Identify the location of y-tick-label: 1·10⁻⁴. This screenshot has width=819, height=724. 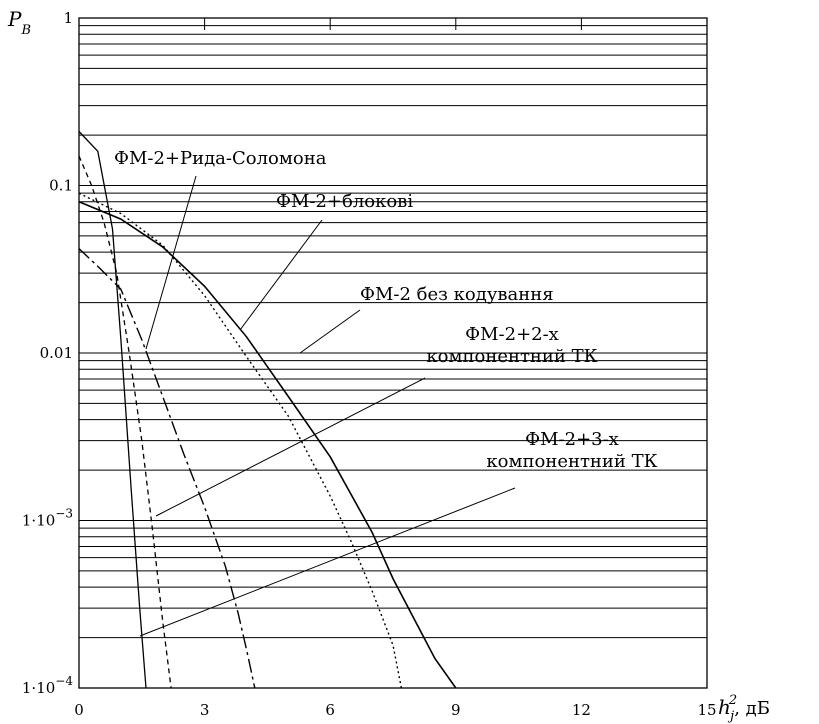
(47, 685).